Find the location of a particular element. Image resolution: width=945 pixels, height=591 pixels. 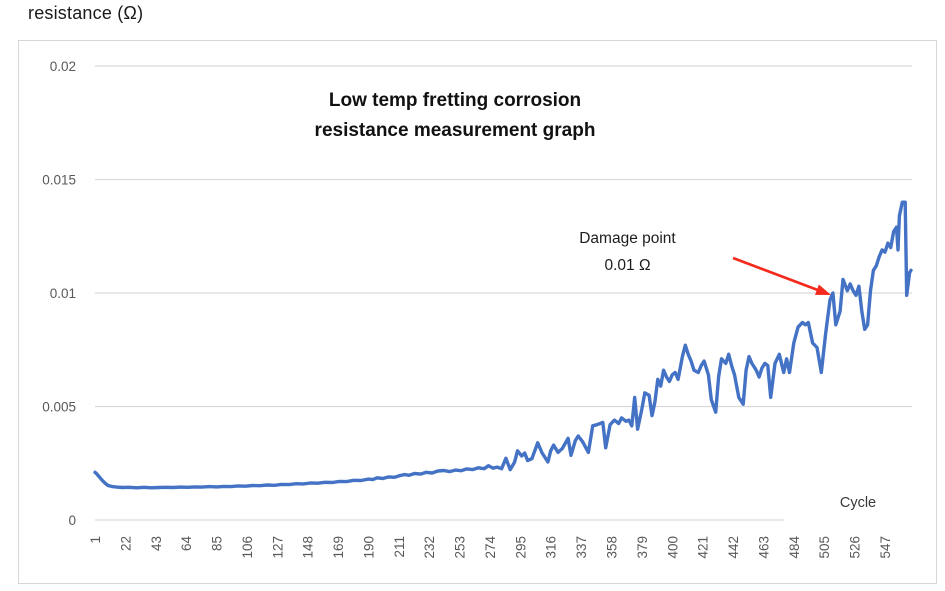

x-tick-label: 379 is located at coordinates (642, 547).